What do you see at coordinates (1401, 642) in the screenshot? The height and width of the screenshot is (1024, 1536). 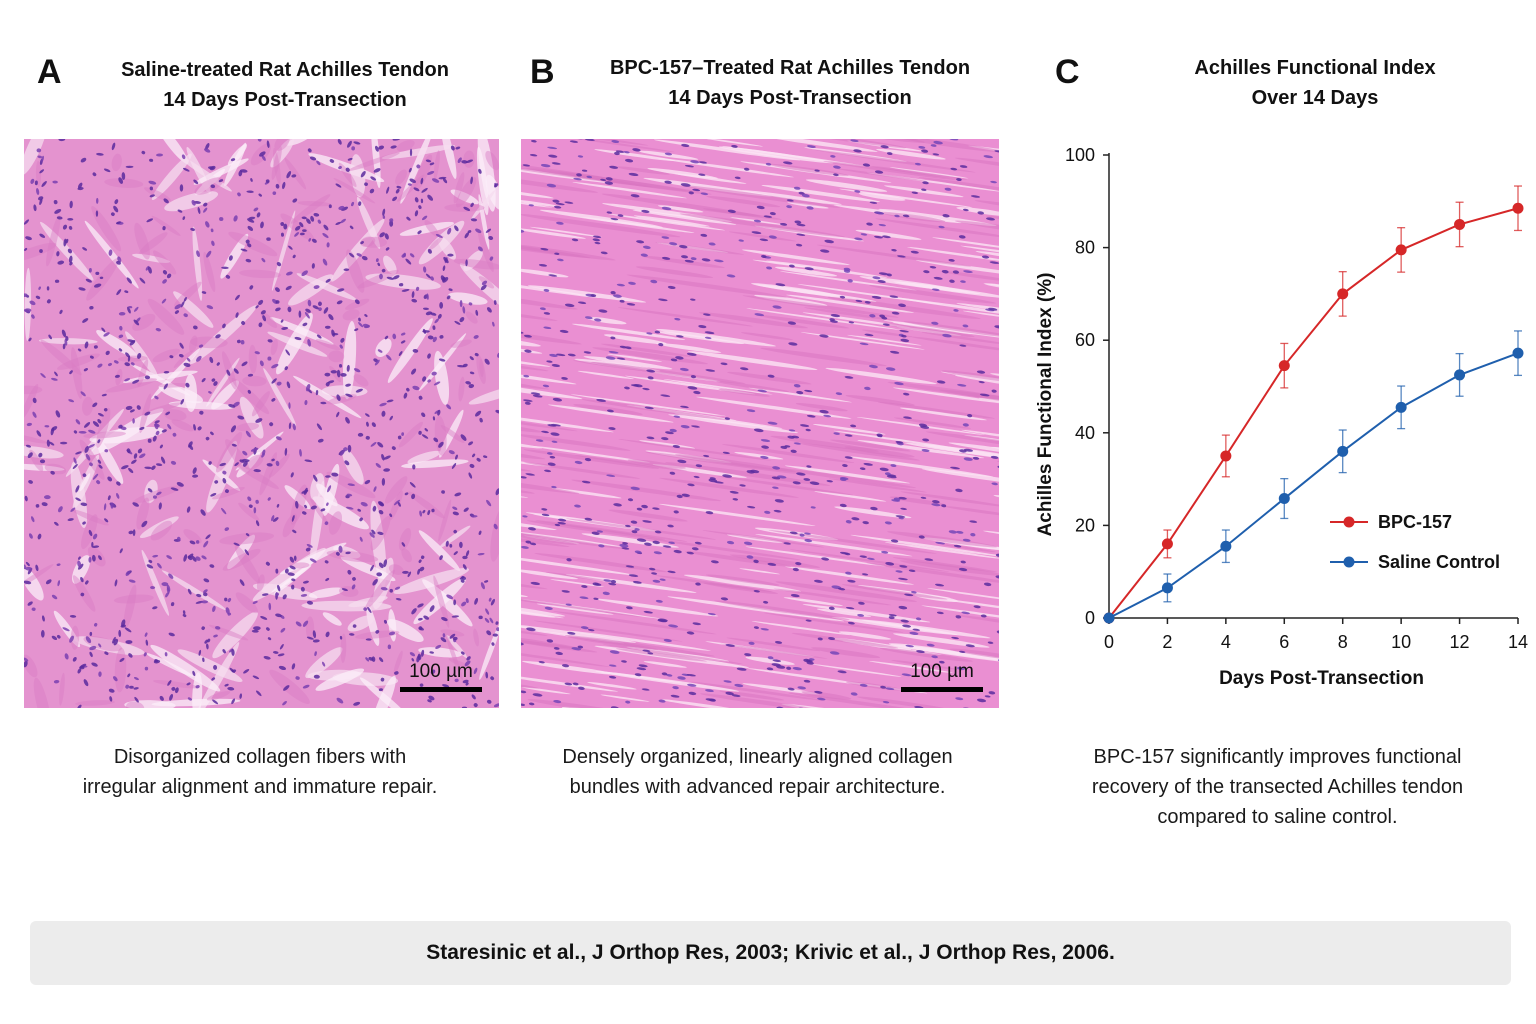 I see `x-tick-label: 10` at bounding box center [1401, 642].